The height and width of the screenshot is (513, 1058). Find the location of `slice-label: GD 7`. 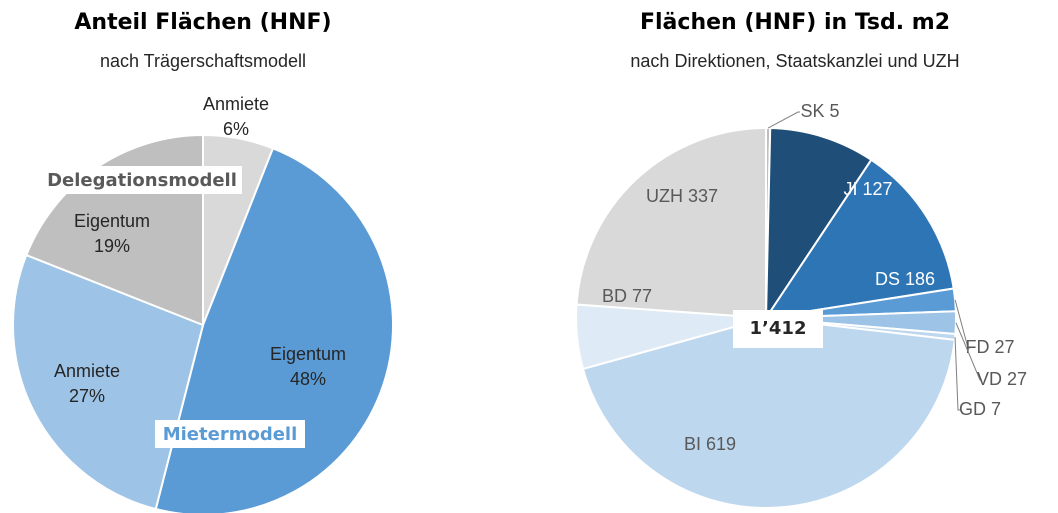

slice-label: GD 7 is located at coordinates (980, 409).